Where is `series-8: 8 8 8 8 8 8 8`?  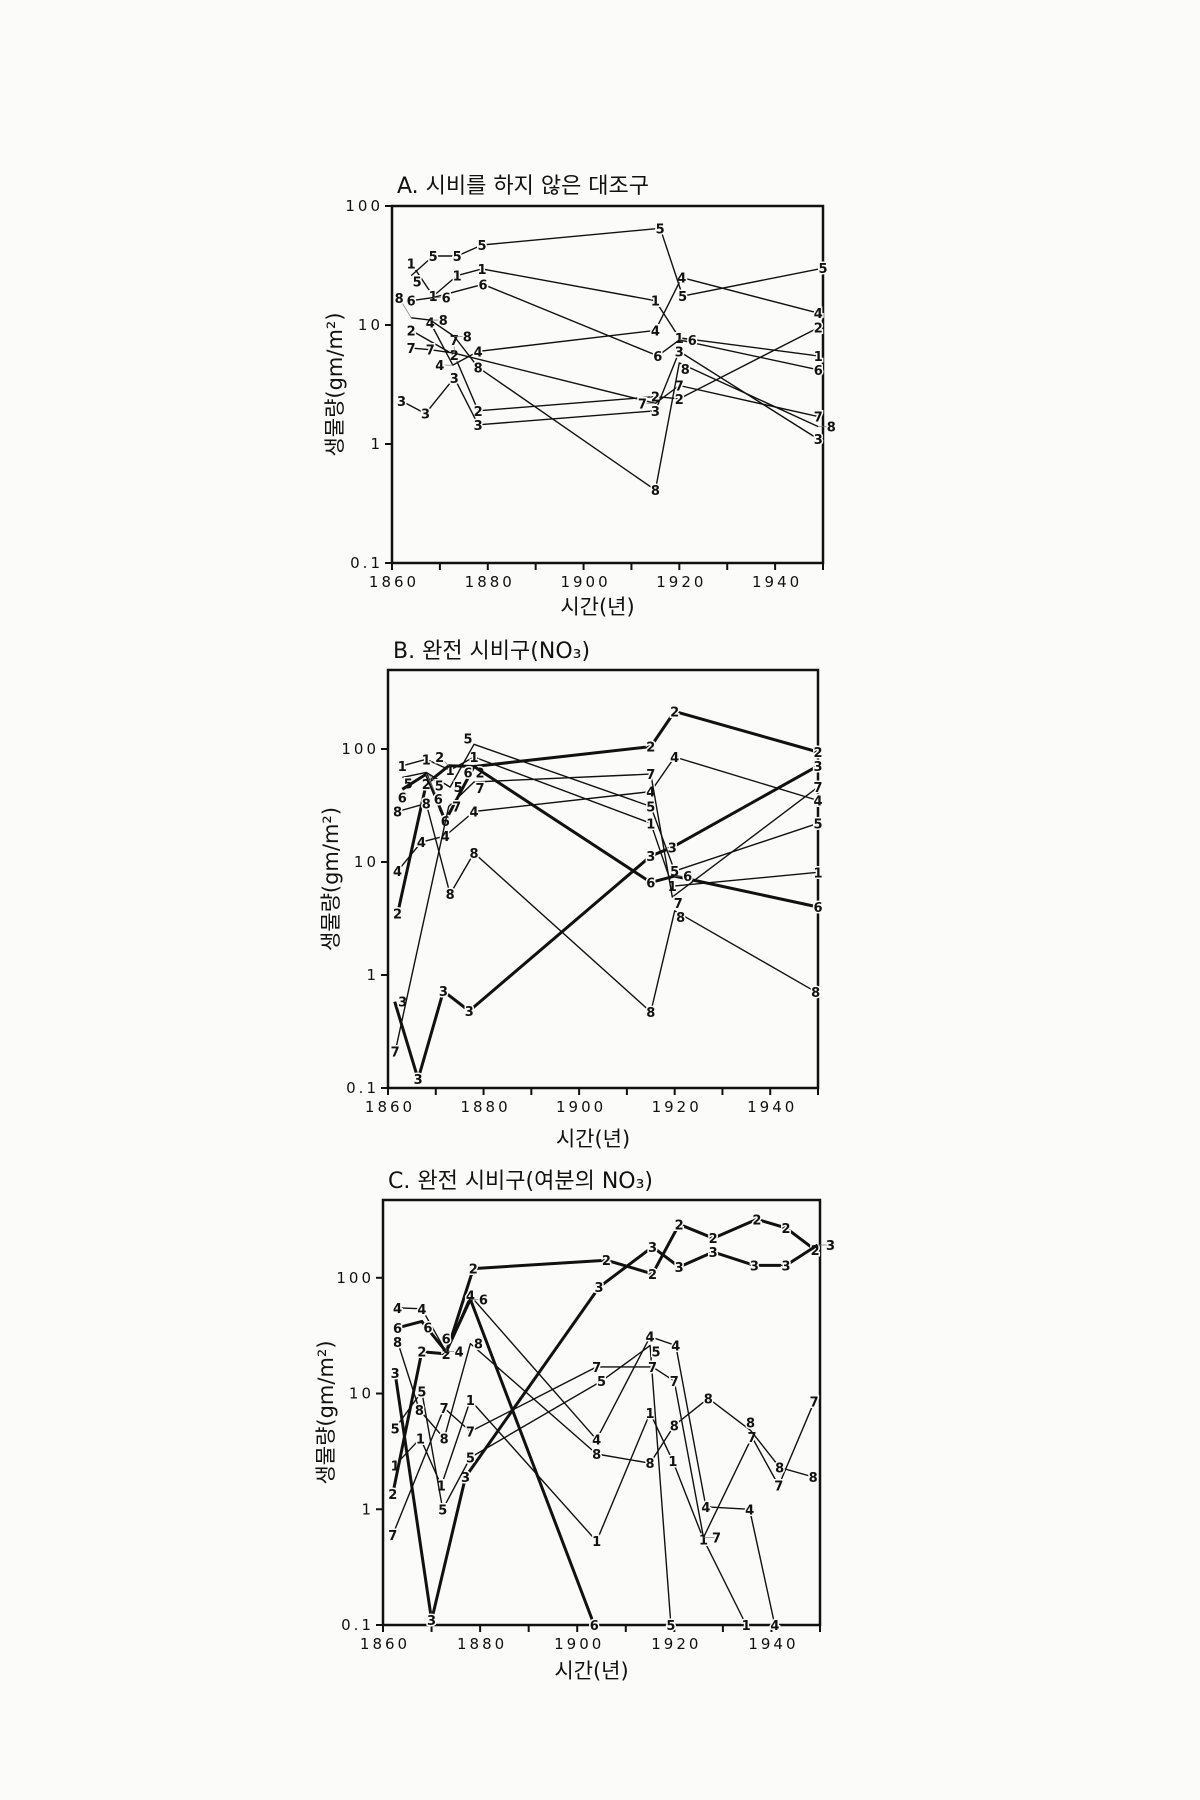
series-8: 8 8 8 8 8 8 8 is located at coordinates (607, 909).